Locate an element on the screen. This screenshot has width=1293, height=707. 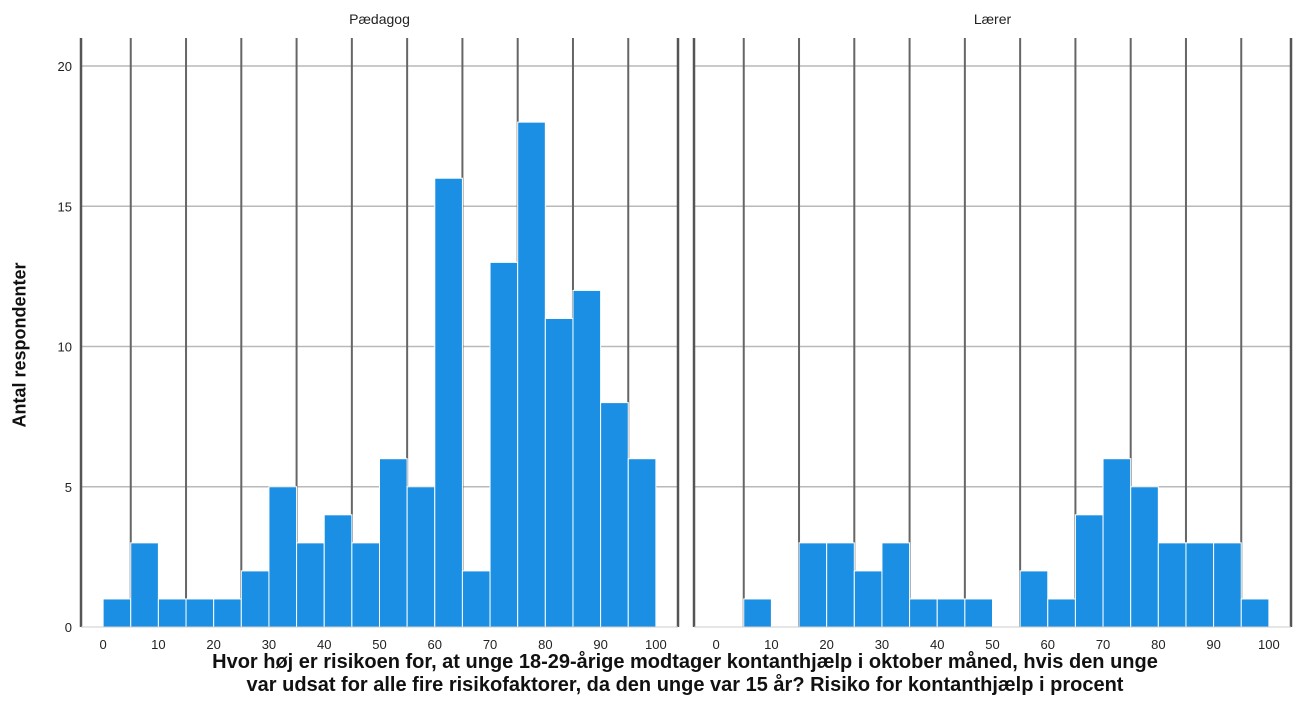
y-axis-title-text: Antal respondenter is located at coordinates (19, 345).